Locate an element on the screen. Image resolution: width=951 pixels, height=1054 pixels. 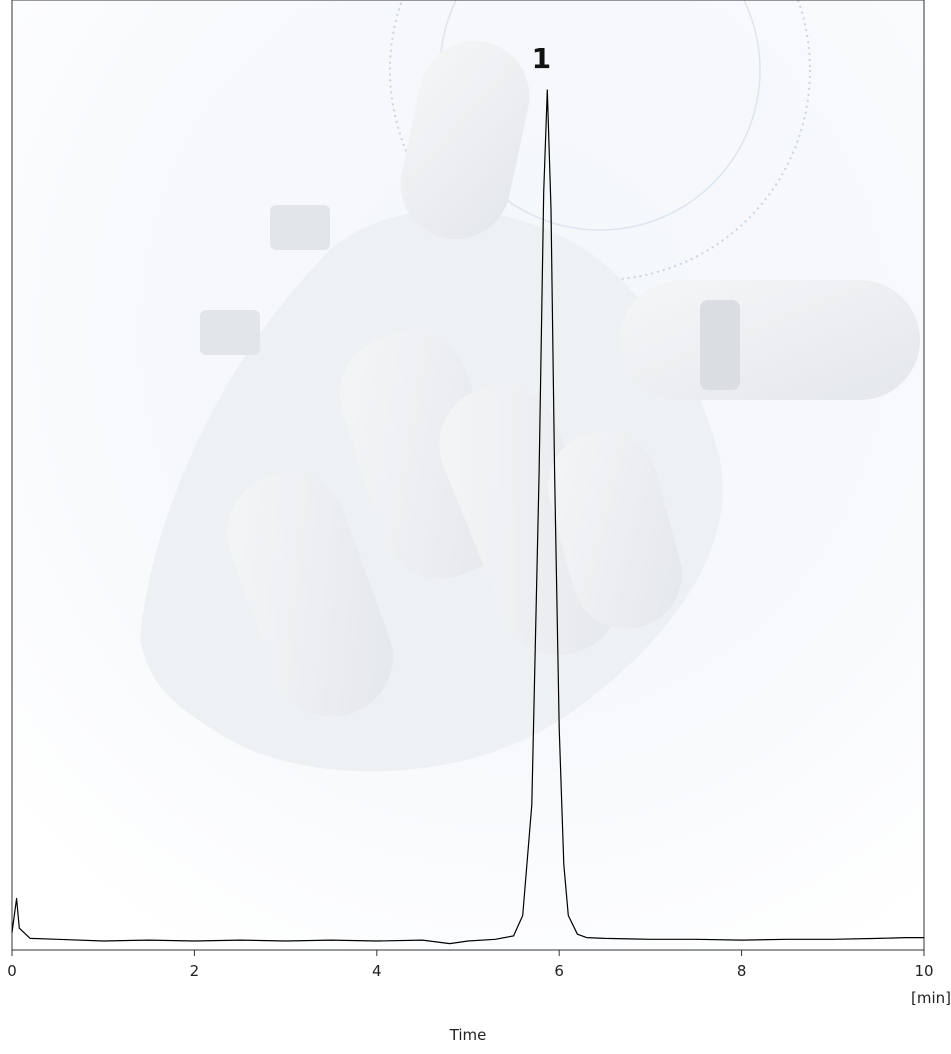
x-tick-label: 4 is located at coordinates (377, 971).